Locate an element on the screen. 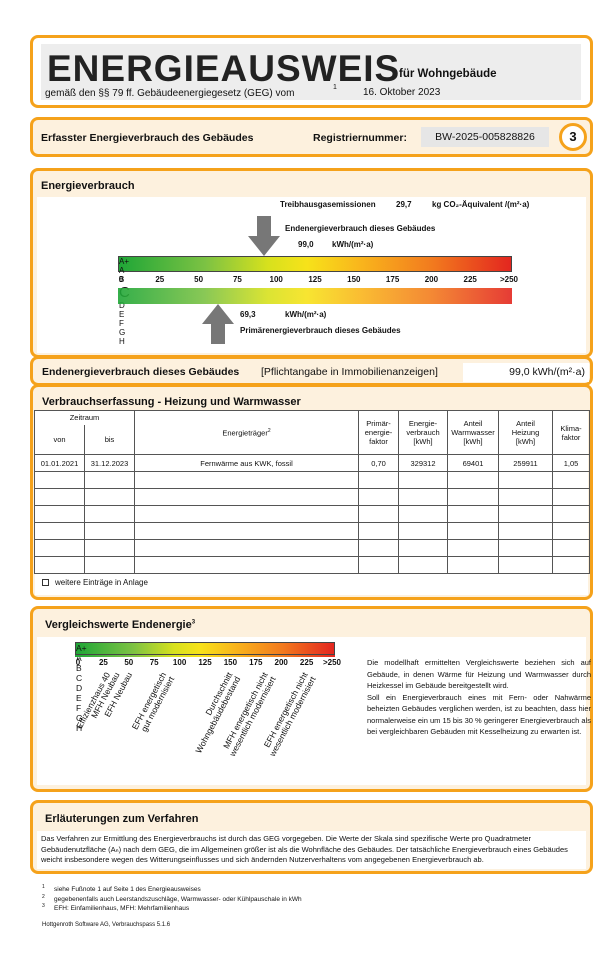  cell: Fernwärme aus KWK, fossil is located at coordinates (246, 463).